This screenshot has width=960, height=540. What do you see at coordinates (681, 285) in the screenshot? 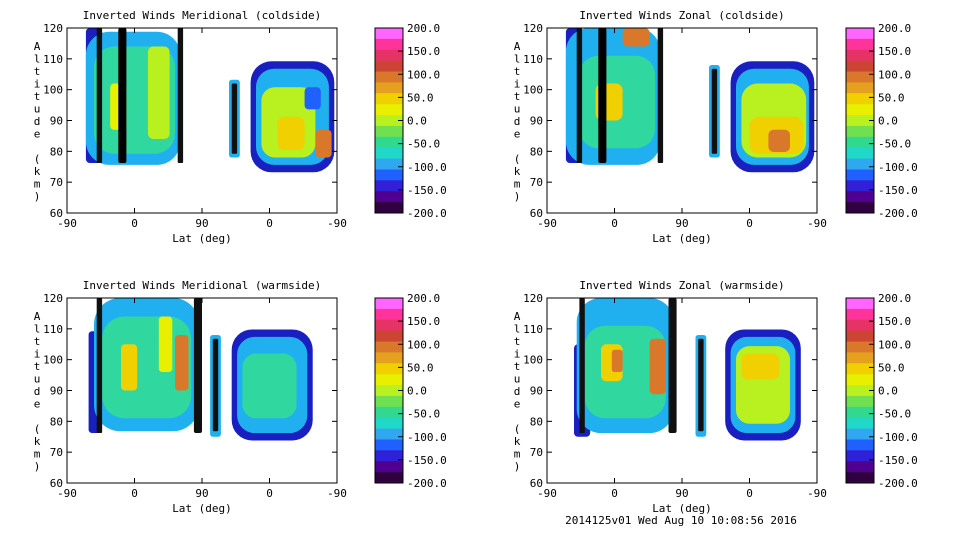
I see `chart-title: Inverted Winds Zonal (warmside)` at bounding box center [681, 285].